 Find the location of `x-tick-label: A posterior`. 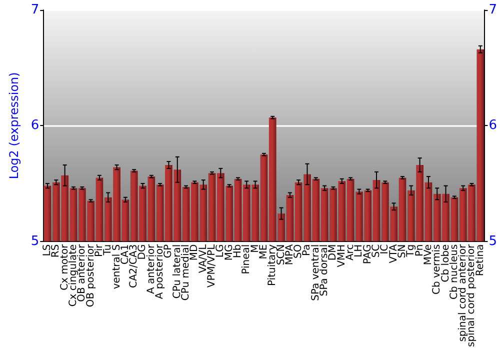

x-tick-label: A posterior is located at coordinates (160, 271).